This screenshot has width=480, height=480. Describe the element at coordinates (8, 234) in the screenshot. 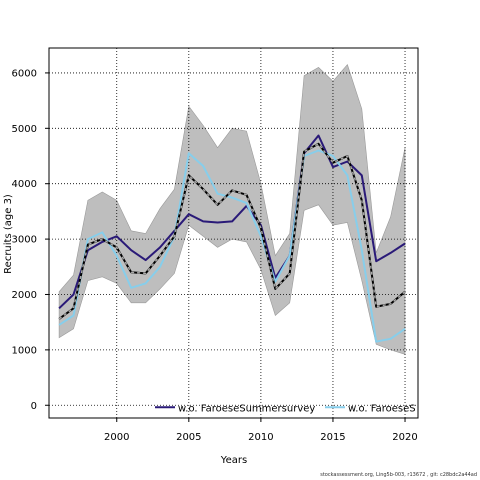

I see `y-axis-title: Recruits (age 3)` at that location.